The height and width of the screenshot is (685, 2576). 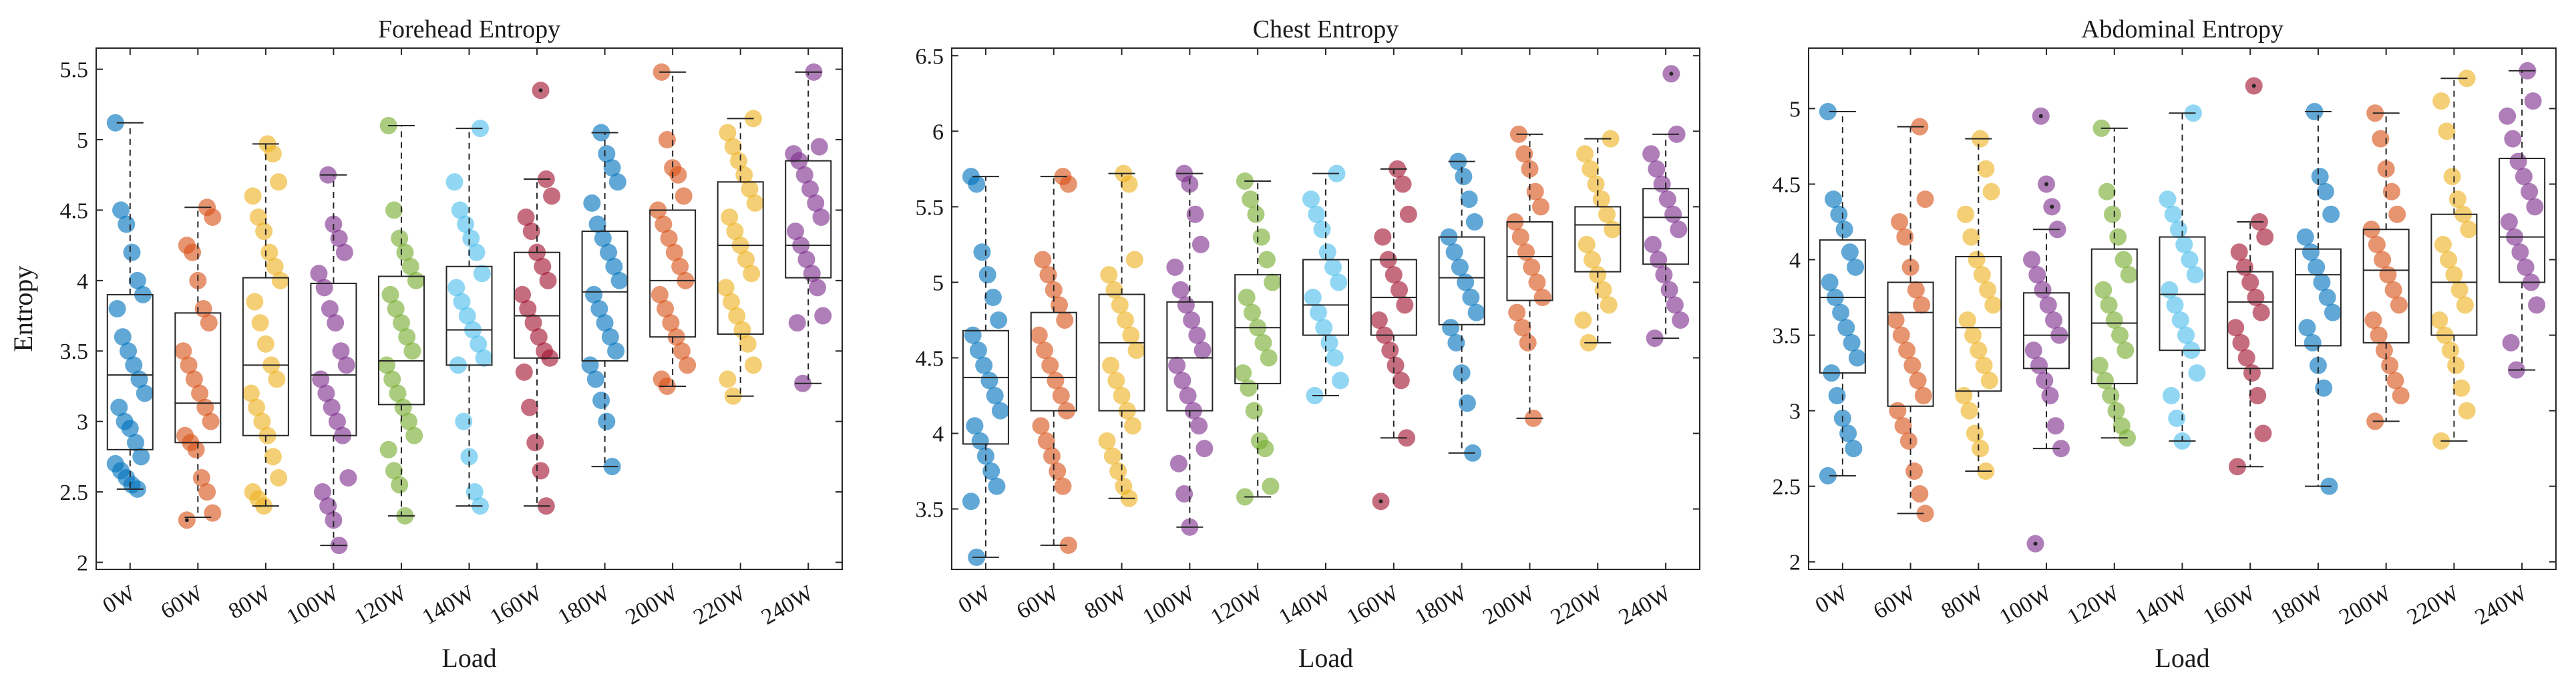 What do you see at coordinates (975, 599) in the screenshot?
I see `chart-1-xtick-label-0w: 0W` at bounding box center [975, 599].